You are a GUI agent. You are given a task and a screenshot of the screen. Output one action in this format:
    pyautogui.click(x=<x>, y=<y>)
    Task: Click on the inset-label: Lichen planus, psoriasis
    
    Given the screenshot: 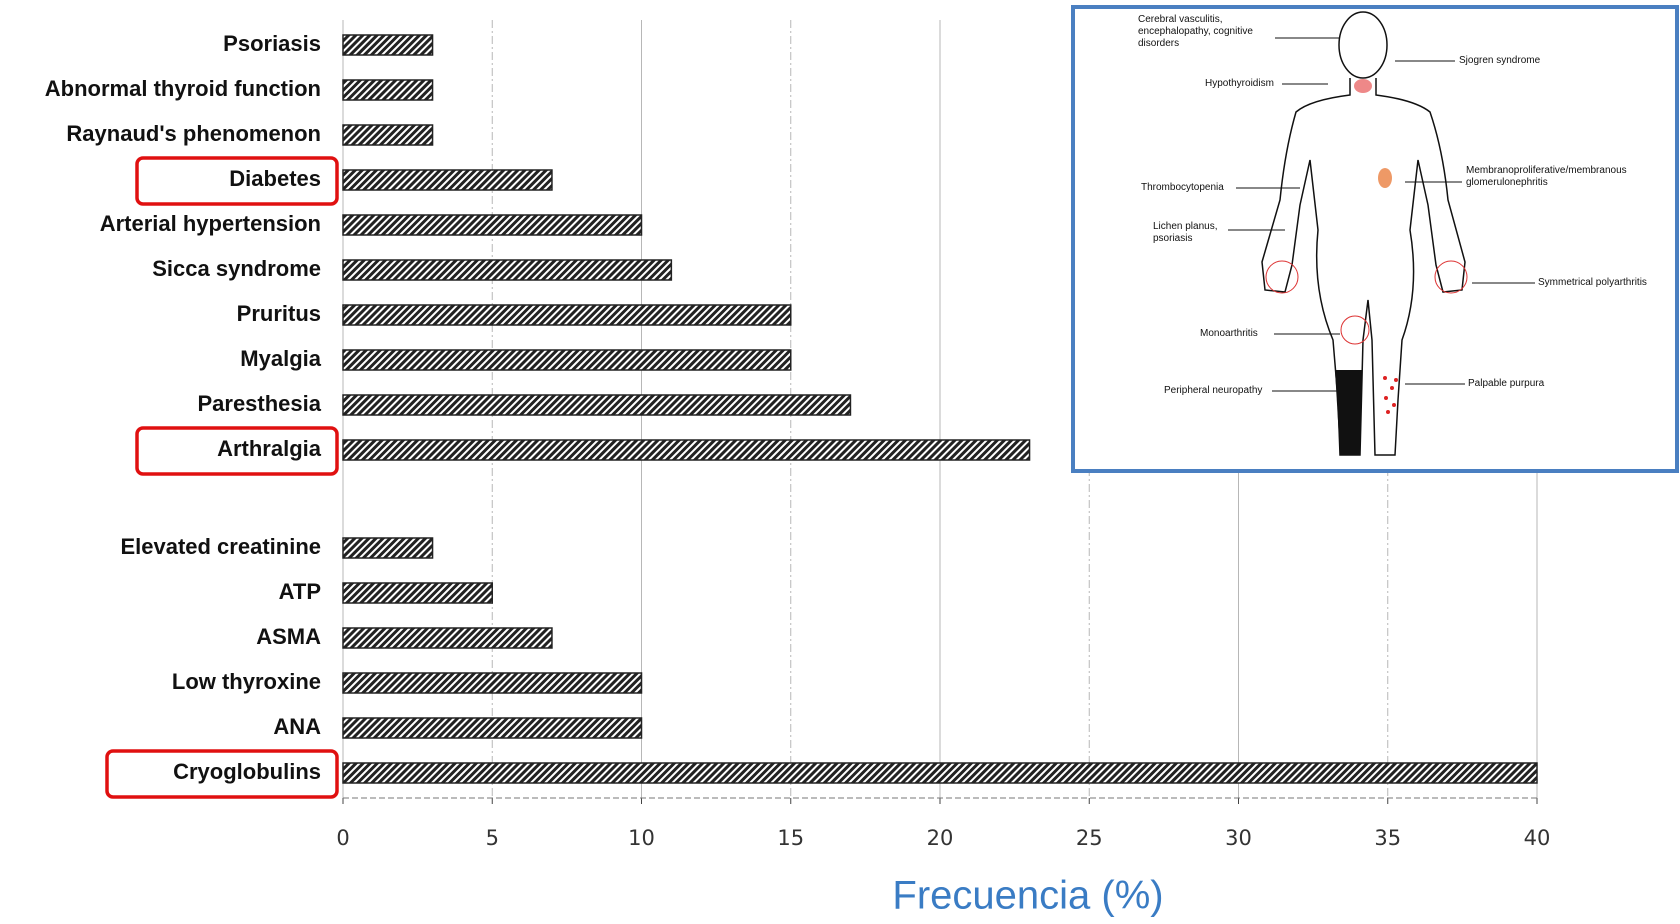 What is the action you would take?
    pyautogui.click(x=1185, y=232)
    